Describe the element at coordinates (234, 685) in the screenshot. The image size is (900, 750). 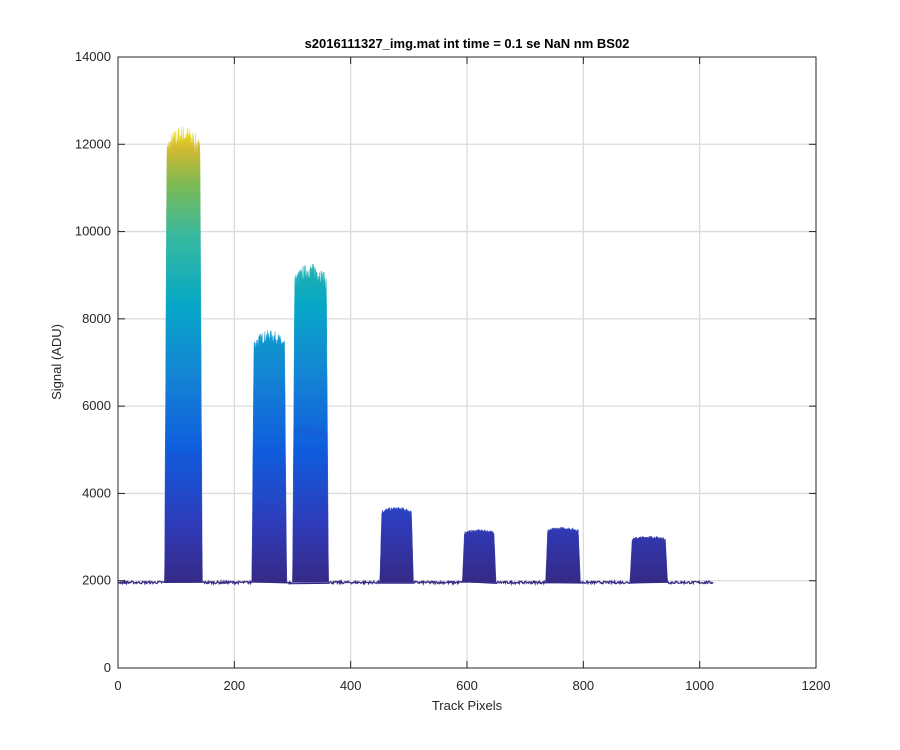
I see `x-tick-label: 200` at that location.